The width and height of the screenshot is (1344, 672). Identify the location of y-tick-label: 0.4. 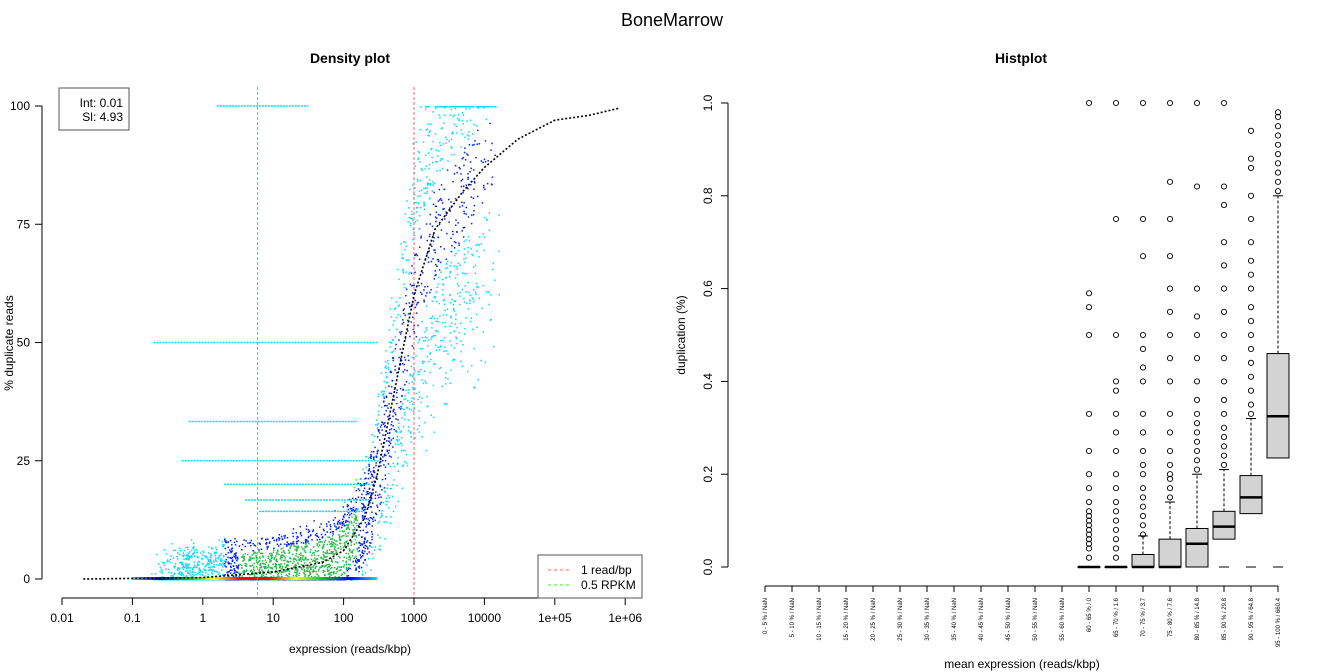
(708, 381).